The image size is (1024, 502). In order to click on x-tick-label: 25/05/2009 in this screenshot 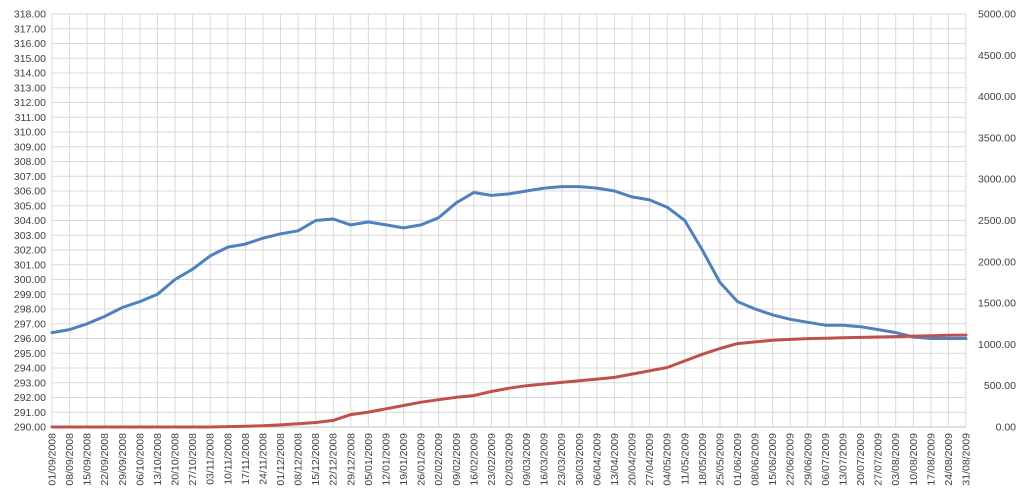, I will do `click(720, 459)`.